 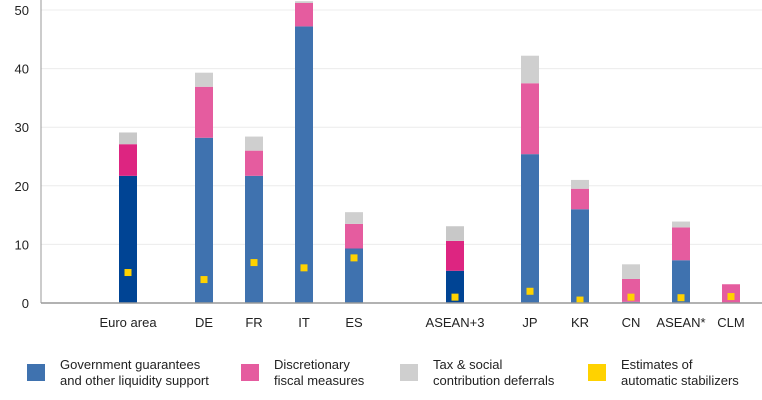 What do you see at coordinates (730, 322) in the screenshot?
I see `x-tick-label: CLM` at bounding box center [730, 322].